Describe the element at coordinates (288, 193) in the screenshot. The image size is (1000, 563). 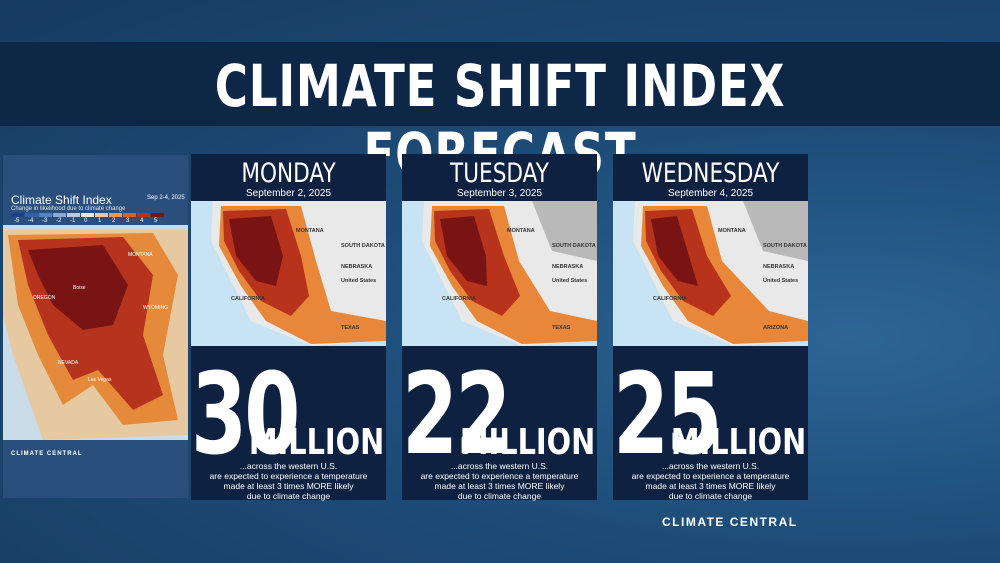
I see `date: September 2, 2025` at that location.